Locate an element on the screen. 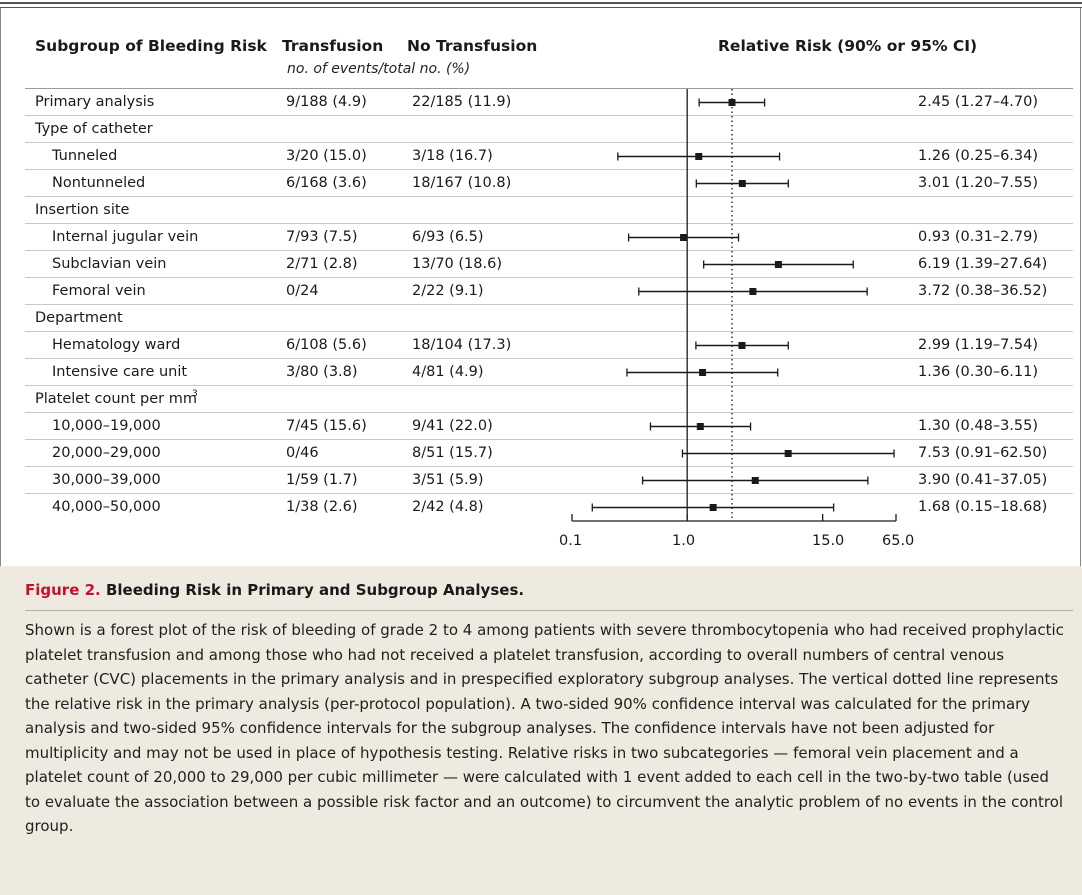 This screenshot has width=1082, height=895. relative-risk-value: 2.45 (1.27–4.70) is located at coordinates (978, 102).